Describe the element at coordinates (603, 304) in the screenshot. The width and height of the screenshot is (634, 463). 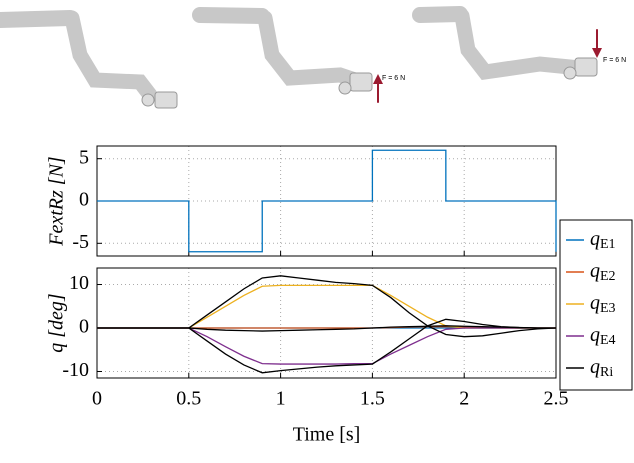
I see `legend-label: qE3` at that location.